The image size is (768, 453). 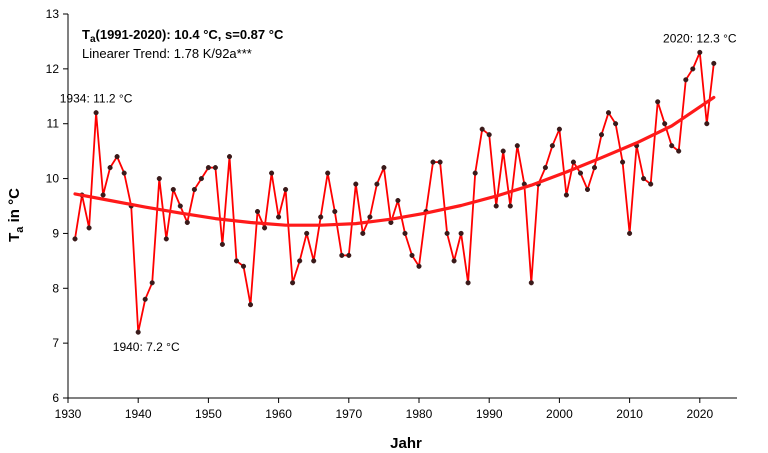 What do you see at coordinates (208, 414) in the screenshot?
I see `x-tick-label: 1950` at bounding box center [208, 414].